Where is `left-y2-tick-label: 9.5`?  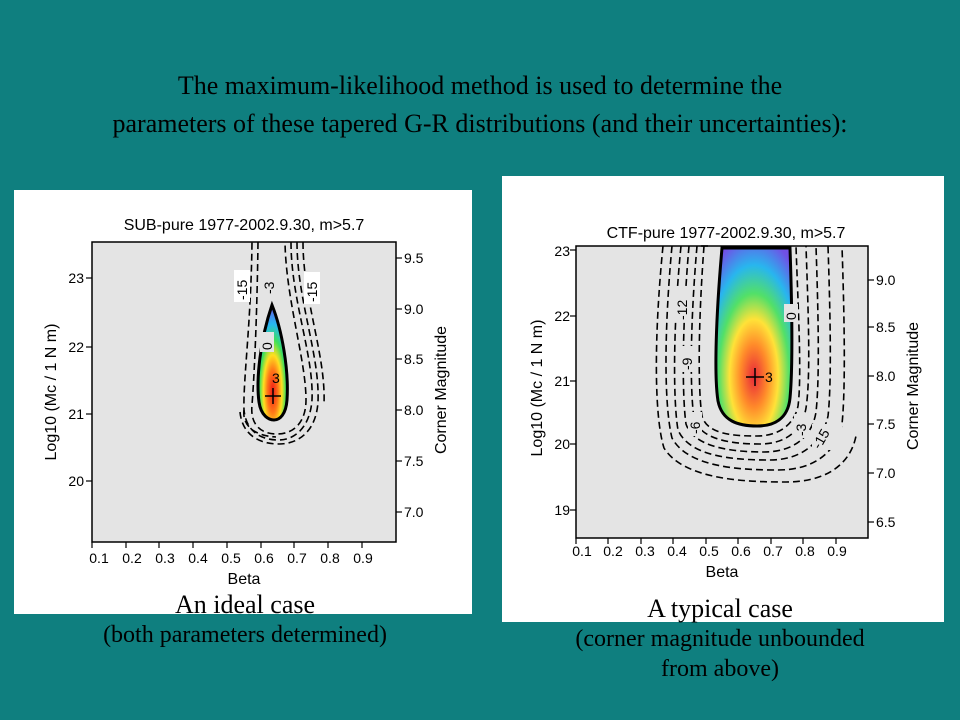 left-y2-tick-label: 9.5 is located at coordinates (414, 258).